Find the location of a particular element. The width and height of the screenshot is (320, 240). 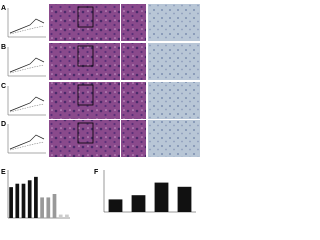

panel-label: A is located at coordinates (3, 8).